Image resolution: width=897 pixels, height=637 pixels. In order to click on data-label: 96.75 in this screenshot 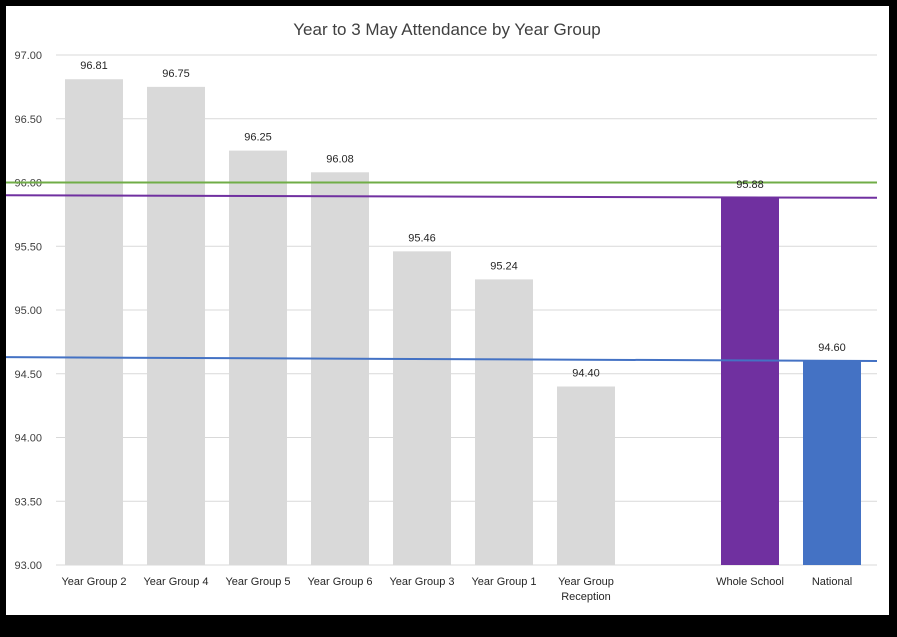, I will do `click(176, 74)`.